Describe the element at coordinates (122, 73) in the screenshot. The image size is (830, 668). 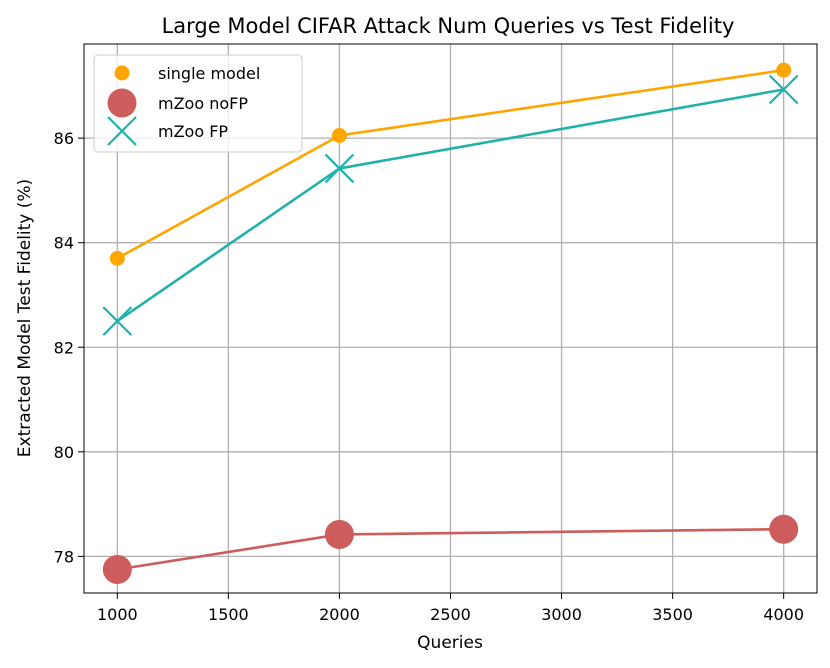
I see `legend-marker-single-model` at that location.